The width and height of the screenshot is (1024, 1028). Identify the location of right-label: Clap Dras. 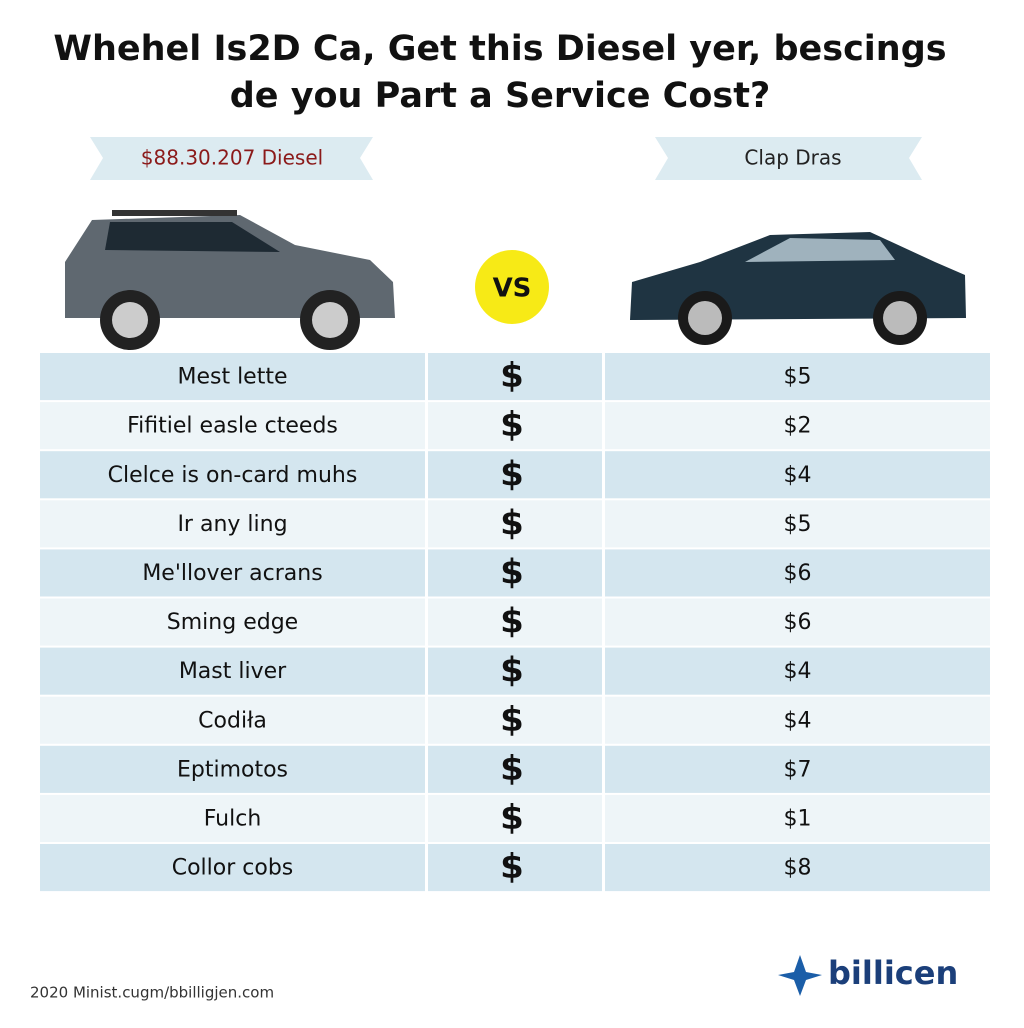
(792, 158).